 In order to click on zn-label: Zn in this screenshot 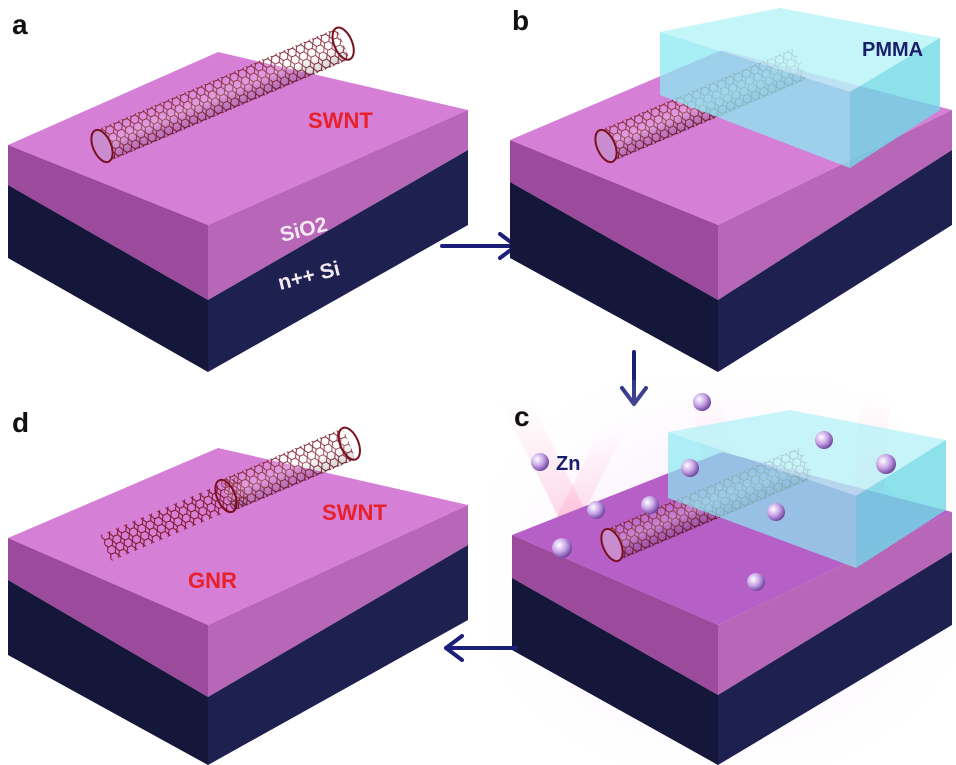, I will do `click(568, 464)`.